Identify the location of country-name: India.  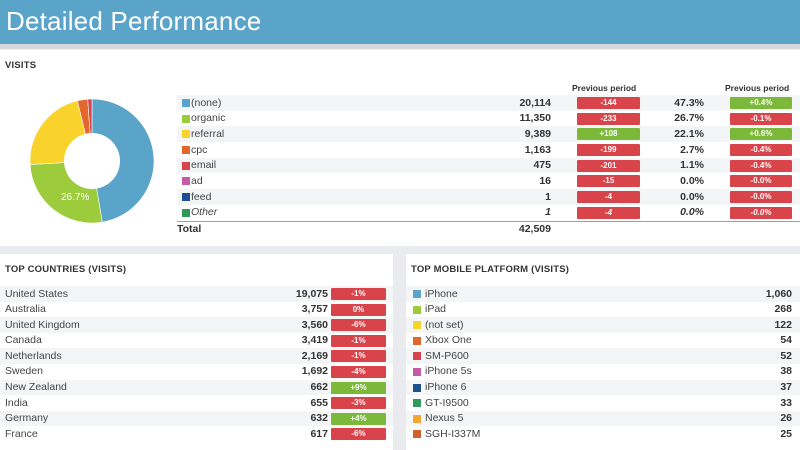
(16, 402).